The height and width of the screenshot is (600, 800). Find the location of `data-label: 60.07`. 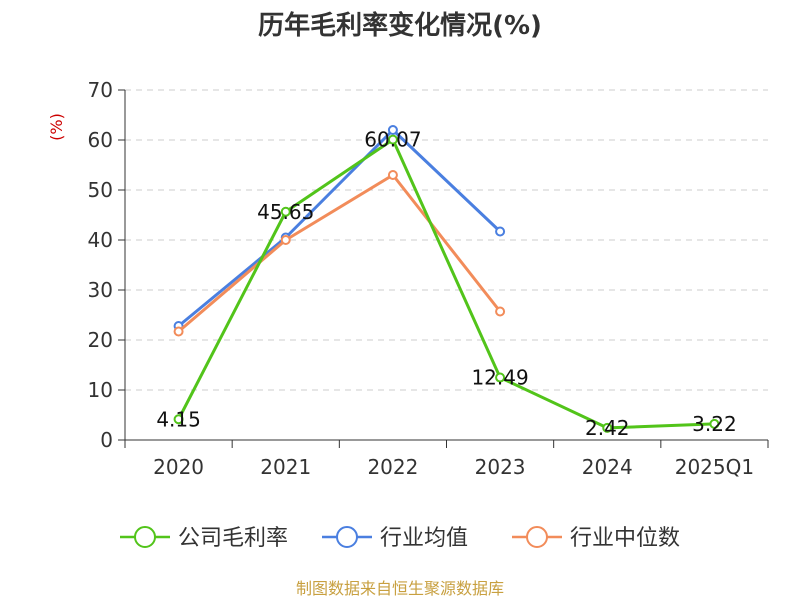

data-label: 60.07 is located at coordinates (392, 140).